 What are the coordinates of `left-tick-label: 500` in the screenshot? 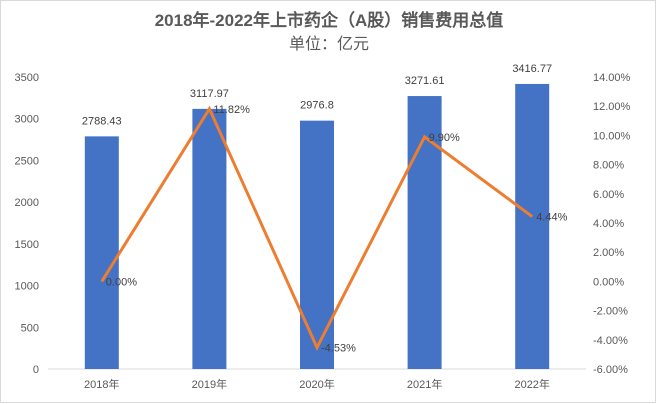 It's located at (30, 328).